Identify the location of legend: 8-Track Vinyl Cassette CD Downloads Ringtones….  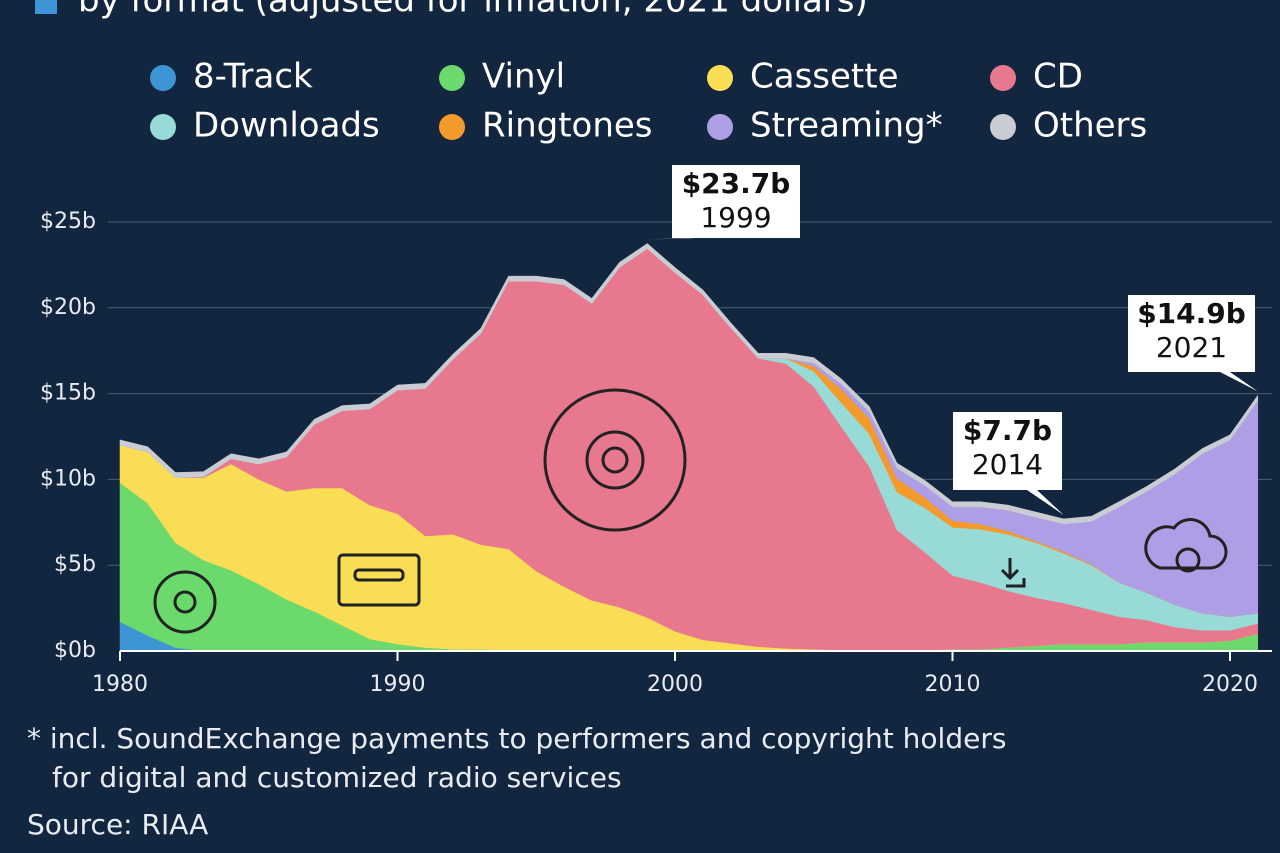
(648, 101).